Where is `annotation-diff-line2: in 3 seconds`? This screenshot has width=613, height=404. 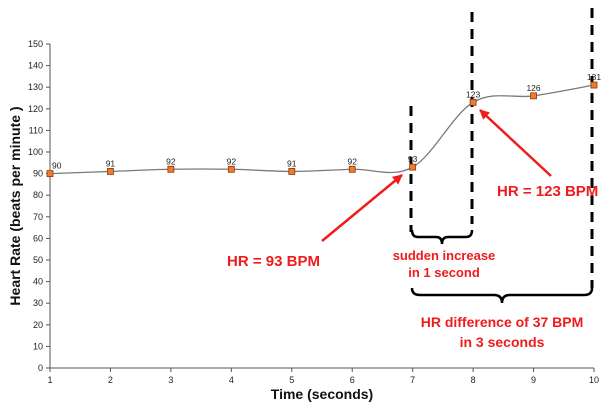 annotation-diff-line2: in 3 seconds is located at coordinates (502, 342).